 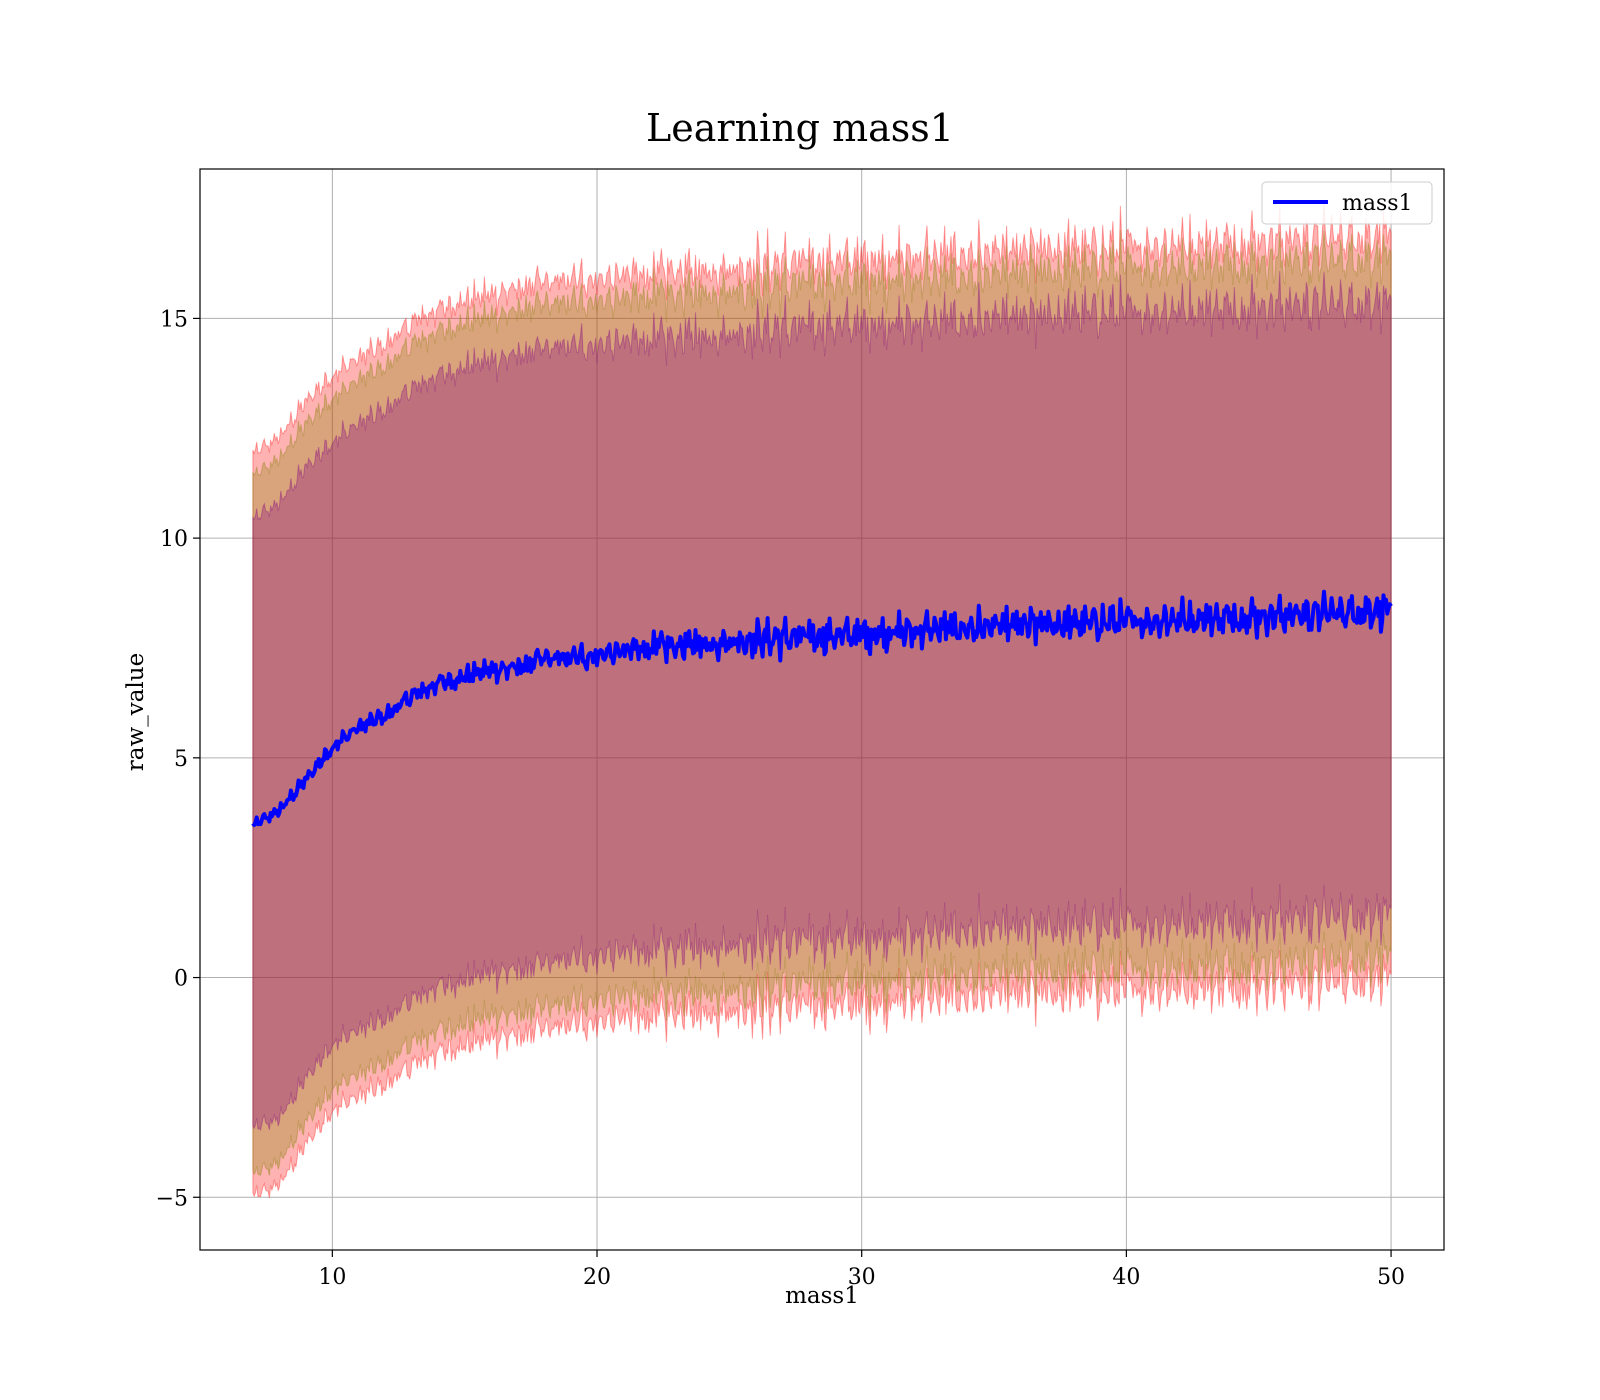 I want to click on x-axis-ticks: 10 20 30 40 50, so click(x=861, y=1270).